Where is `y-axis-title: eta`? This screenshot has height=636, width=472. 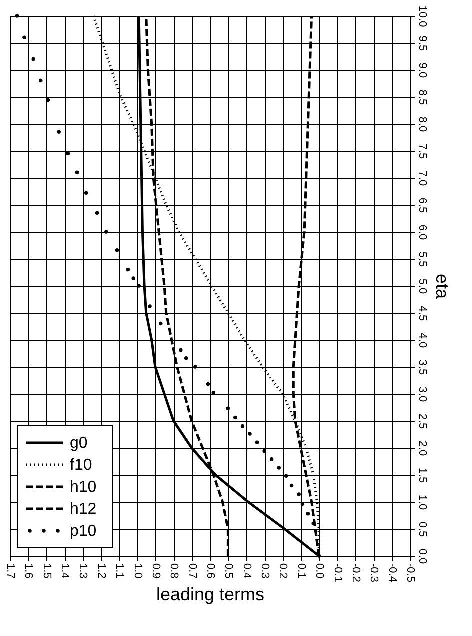
y-axis-title: eta is located at coordinates (442, 287).